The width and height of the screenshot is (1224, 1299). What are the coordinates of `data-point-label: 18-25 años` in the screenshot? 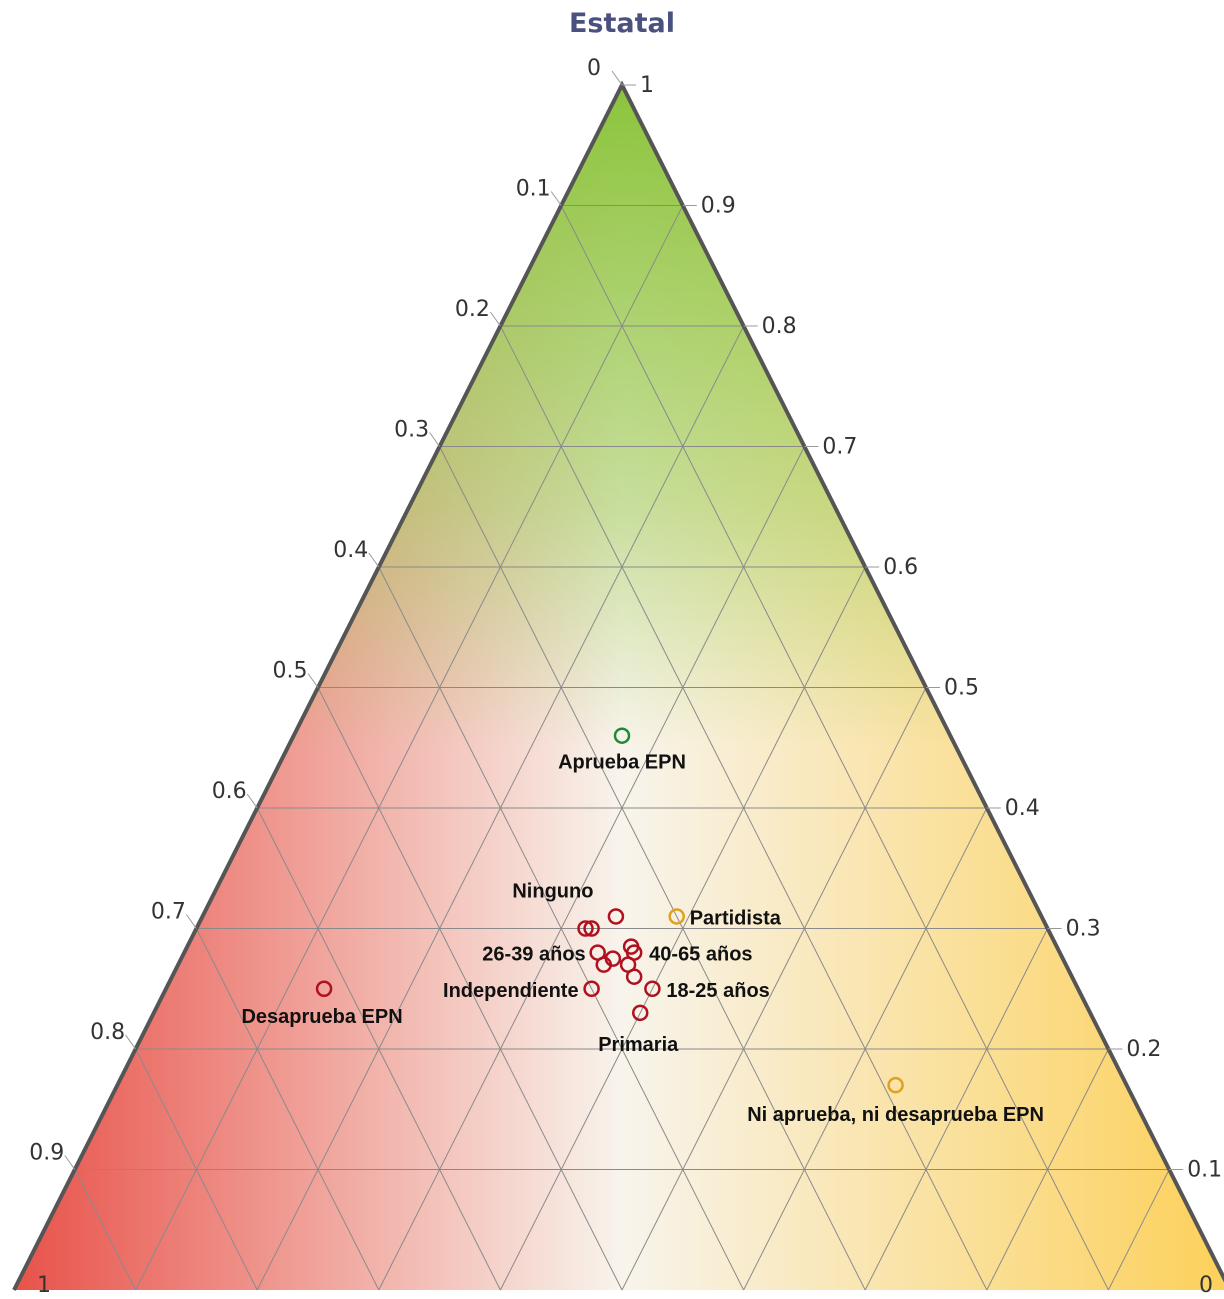 It's located at (717, 991).